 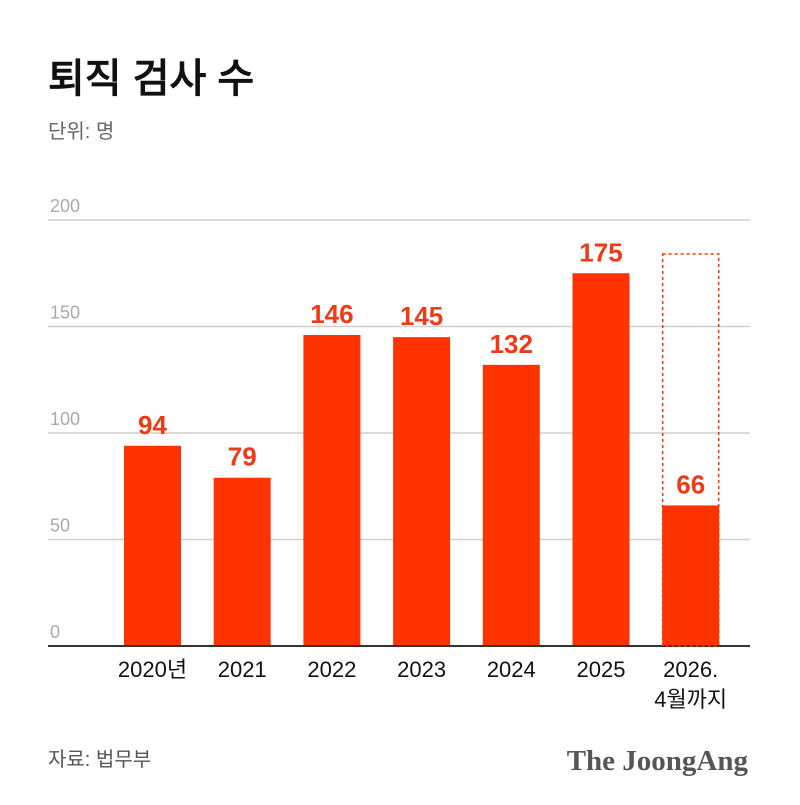 I want to click on chart-title: 퇴직 검사 수, so click(x=151, y=79).